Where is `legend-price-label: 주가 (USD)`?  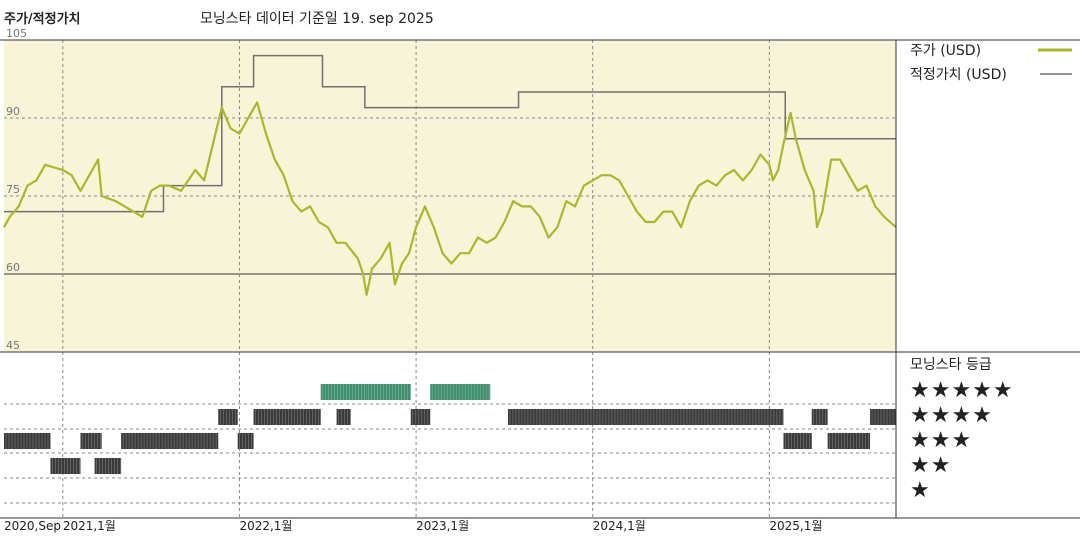
legend-price-label: 주가 (USD) is located at coordinates (946, 51).